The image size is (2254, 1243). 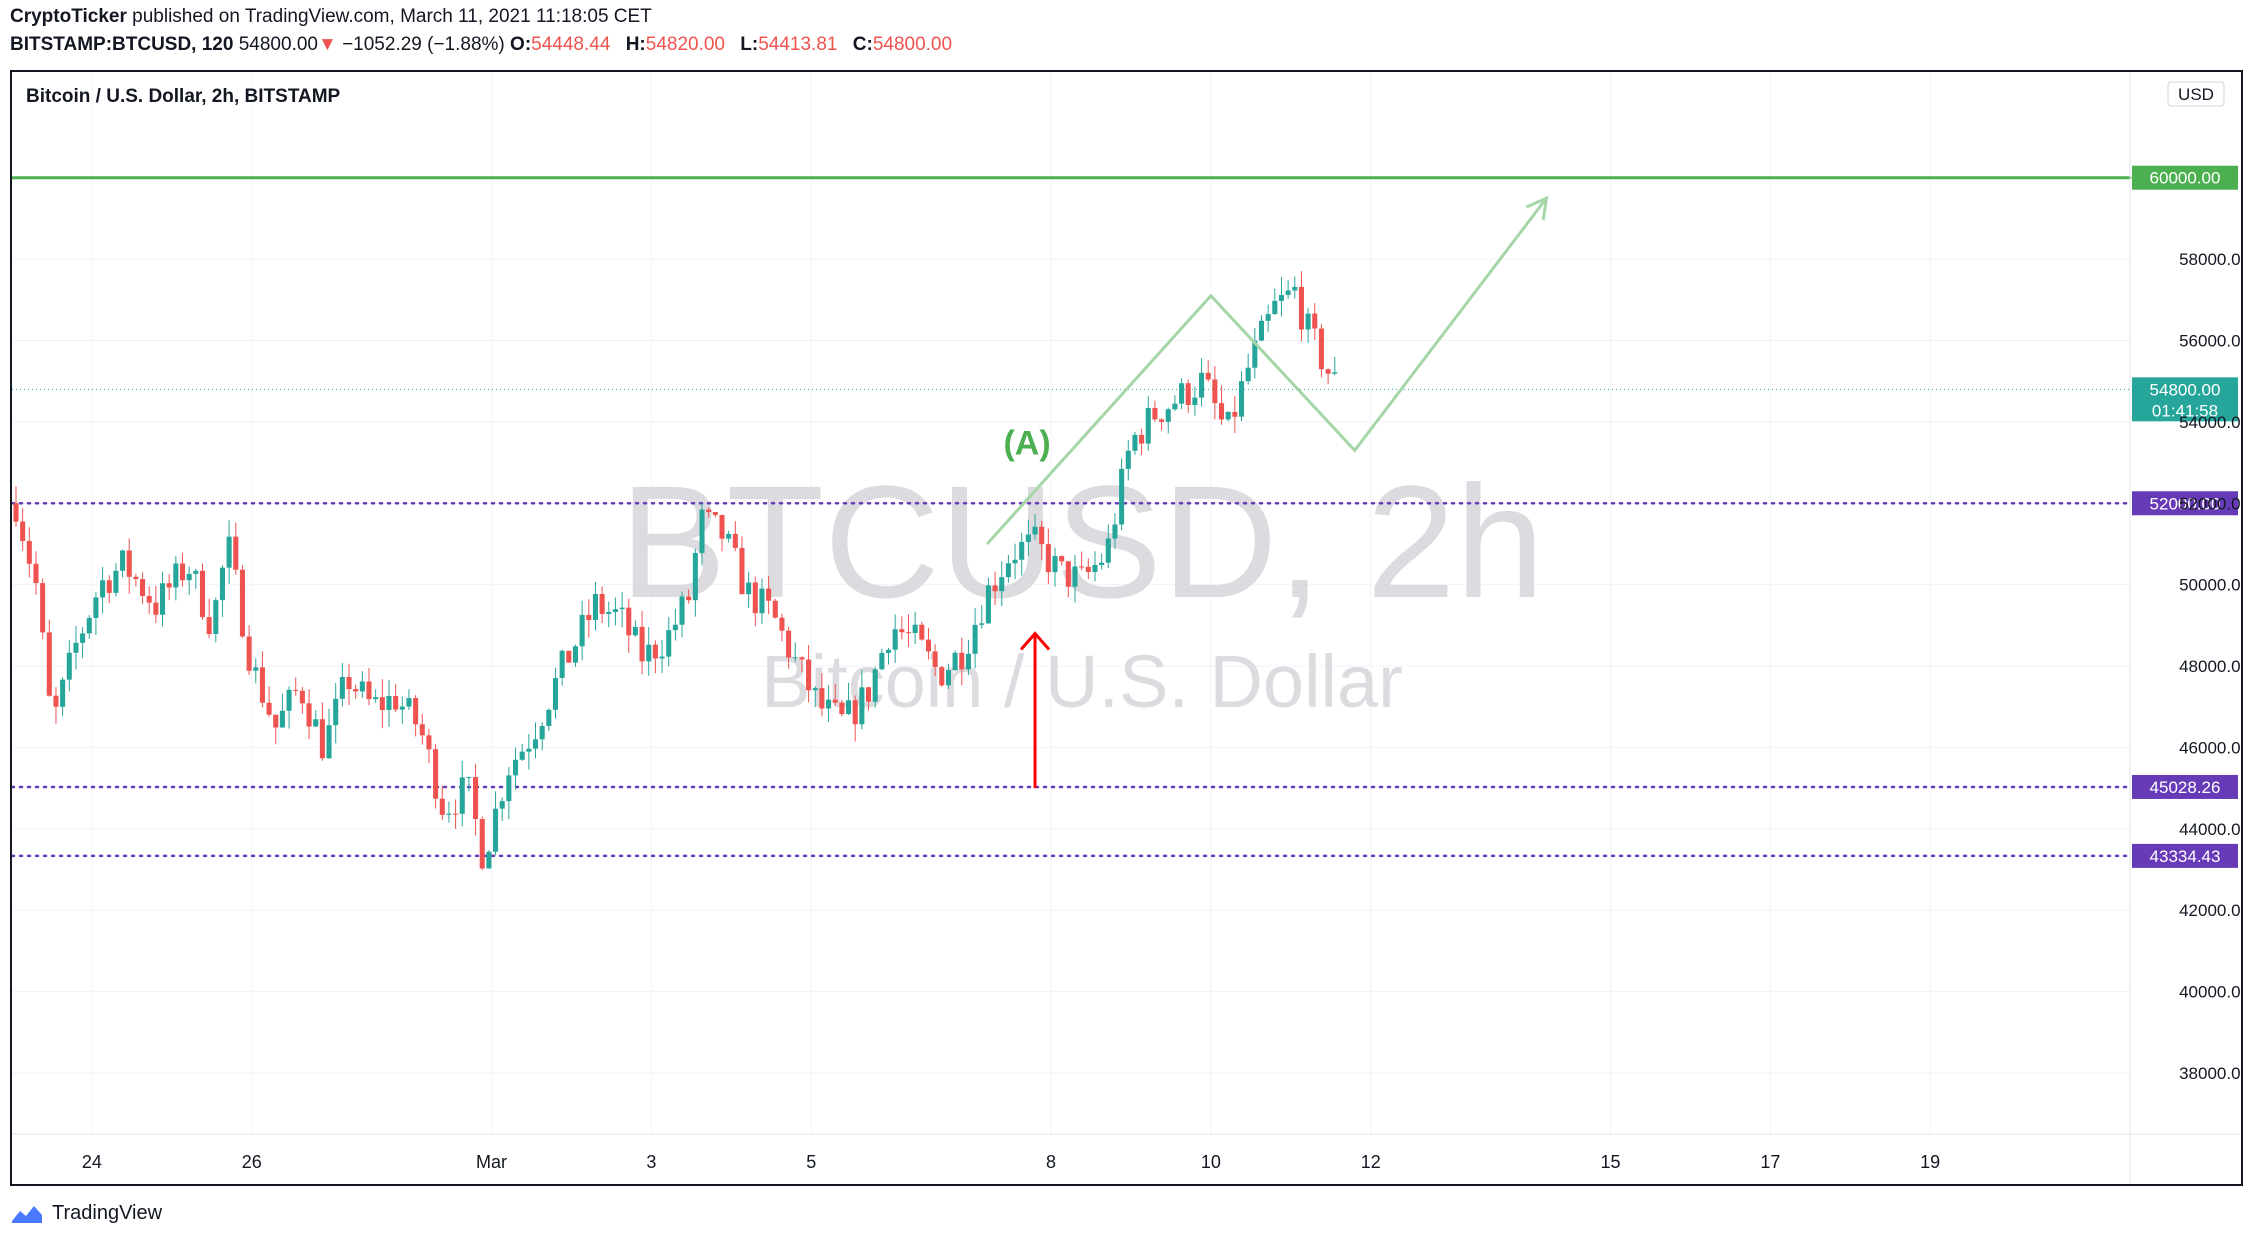 What do you see at coordinates (862, 44) in the screenshot?
I see `close-label: C:` at bounding box center [862, 44].